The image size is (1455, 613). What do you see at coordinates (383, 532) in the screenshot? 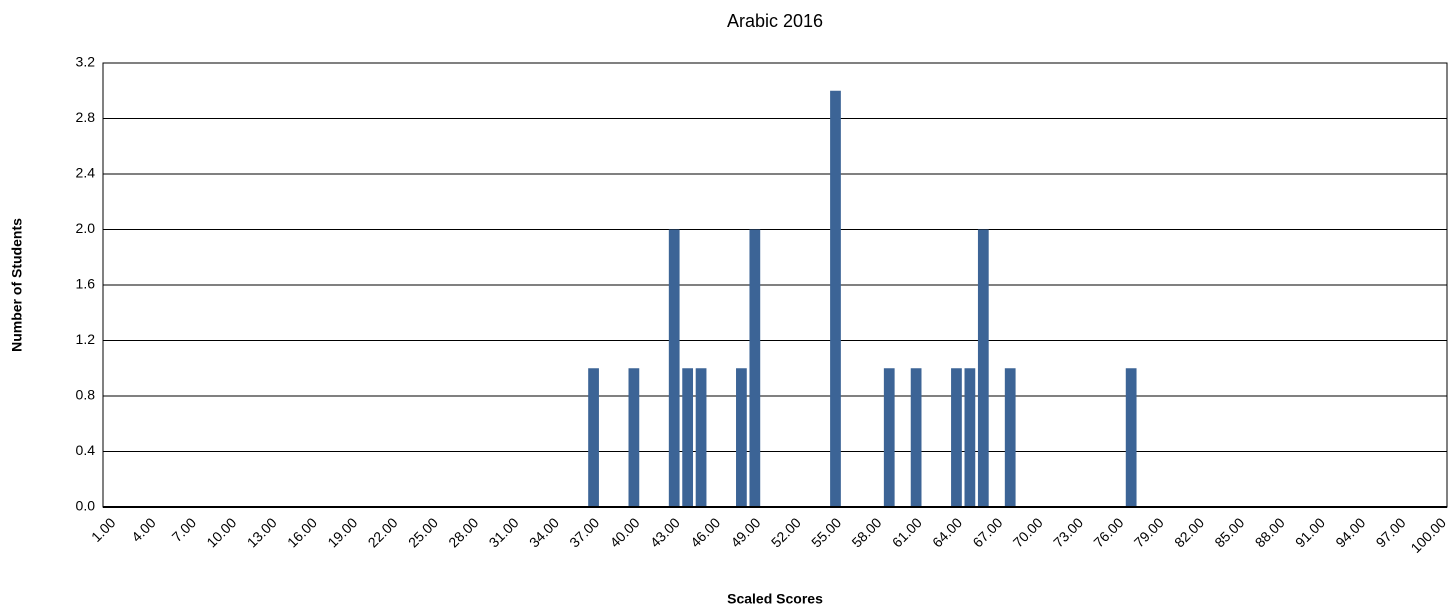
I see `x-tick-label: 22.00` at bounding box center [383, 532].